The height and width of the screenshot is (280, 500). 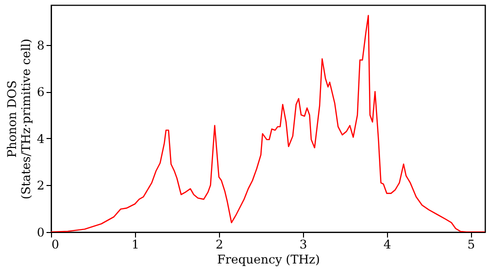 What do you see at coordinates (40, 139) in the screenshot?
I see `y-tick-label: 4` at bounding box center [40, 139].